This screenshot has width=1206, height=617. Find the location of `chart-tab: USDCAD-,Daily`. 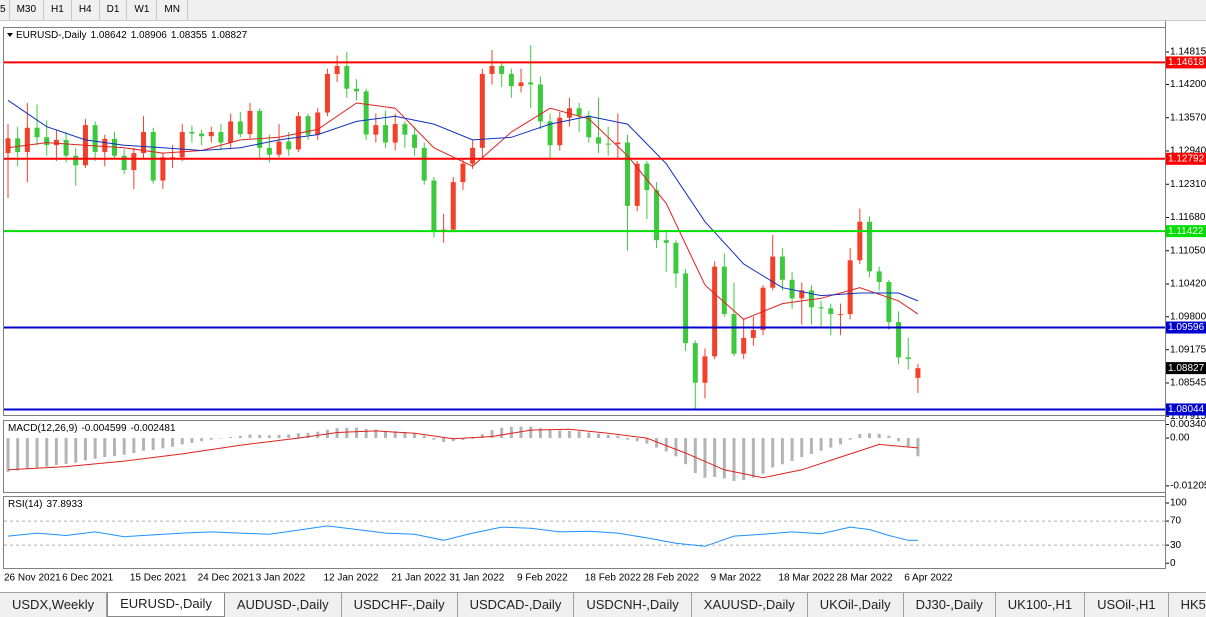

chart-tab: USDCAD-,Daily is located at coordinates (516, 605).